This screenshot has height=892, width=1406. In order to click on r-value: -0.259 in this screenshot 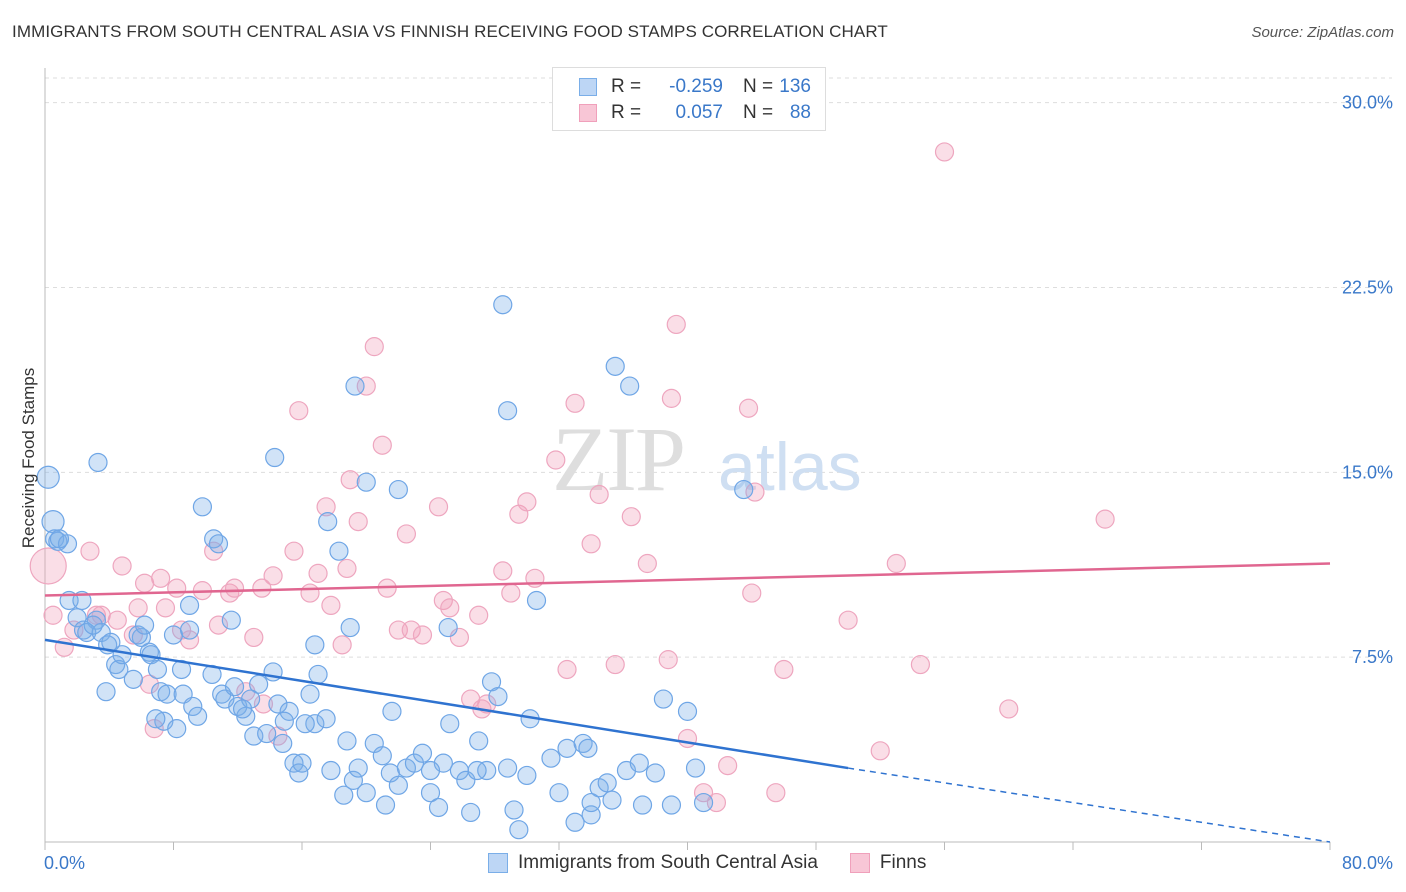, I will do `click(696, 86)`.